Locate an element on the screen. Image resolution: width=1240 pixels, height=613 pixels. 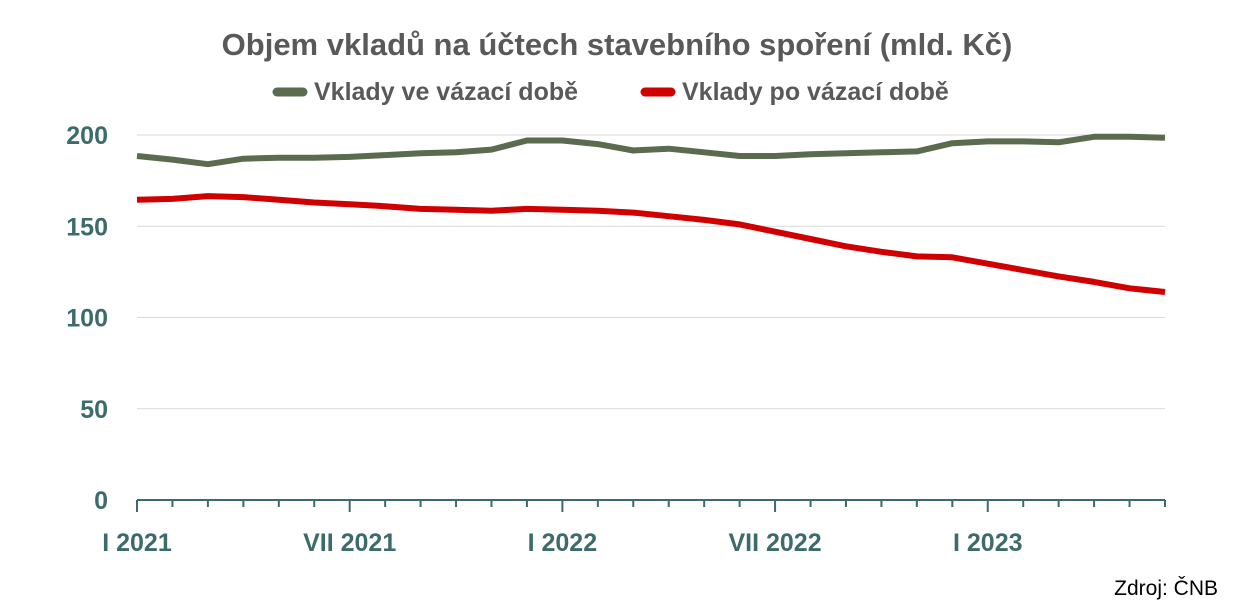
legend-label: Vklady po vázací době is located at coordinates (815, 92).